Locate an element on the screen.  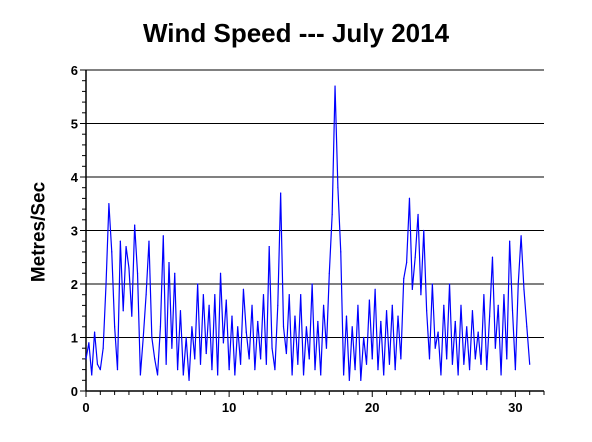
y-tick-label: 0 is located at coordinates (74, 391).